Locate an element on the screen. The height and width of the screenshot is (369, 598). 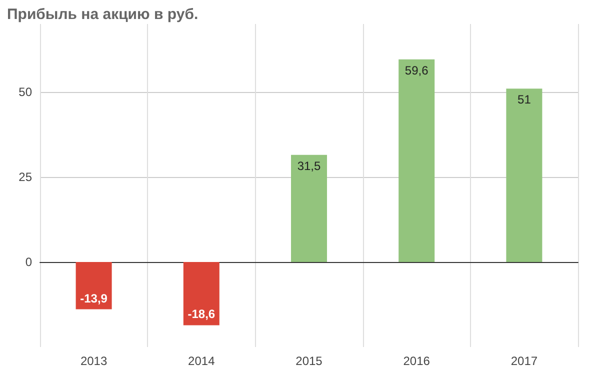
data-label: -18,6 is located at coordinates (202, 314).